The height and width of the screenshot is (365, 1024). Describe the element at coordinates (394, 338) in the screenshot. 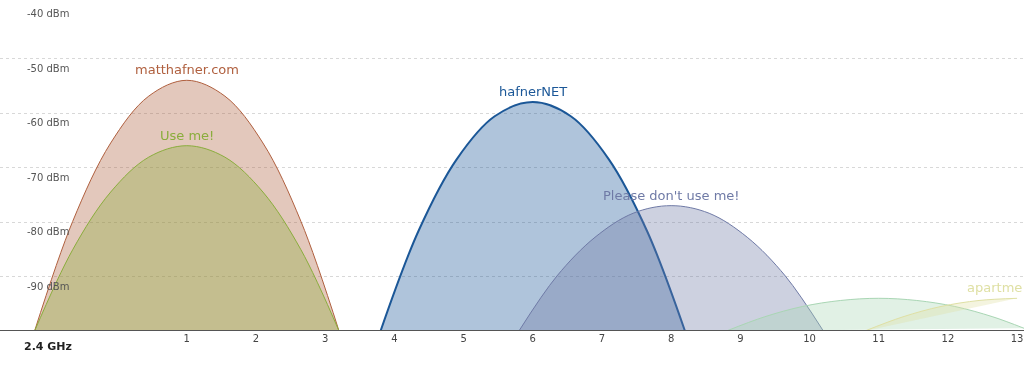

I see `x-tick-label: 4` at that location.